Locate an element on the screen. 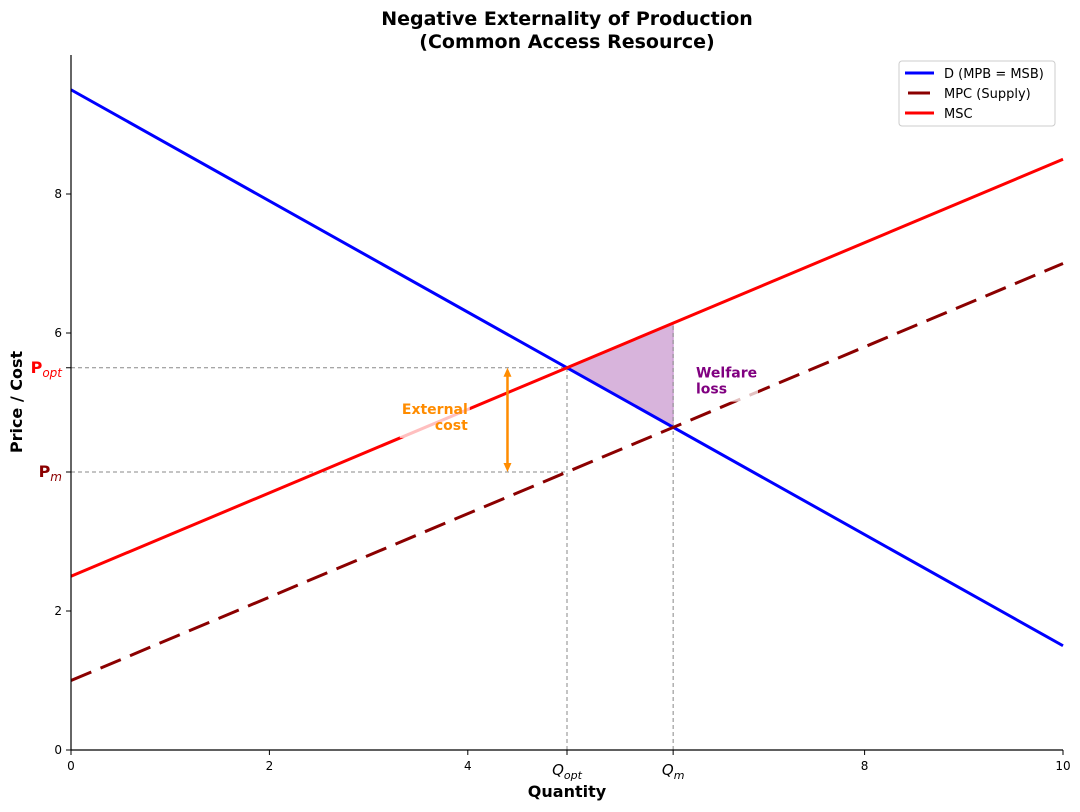 Image resolution: width=1080 pixels, height=812 pixels. y-tick-label: 6 is located at coordinates (58, 333).